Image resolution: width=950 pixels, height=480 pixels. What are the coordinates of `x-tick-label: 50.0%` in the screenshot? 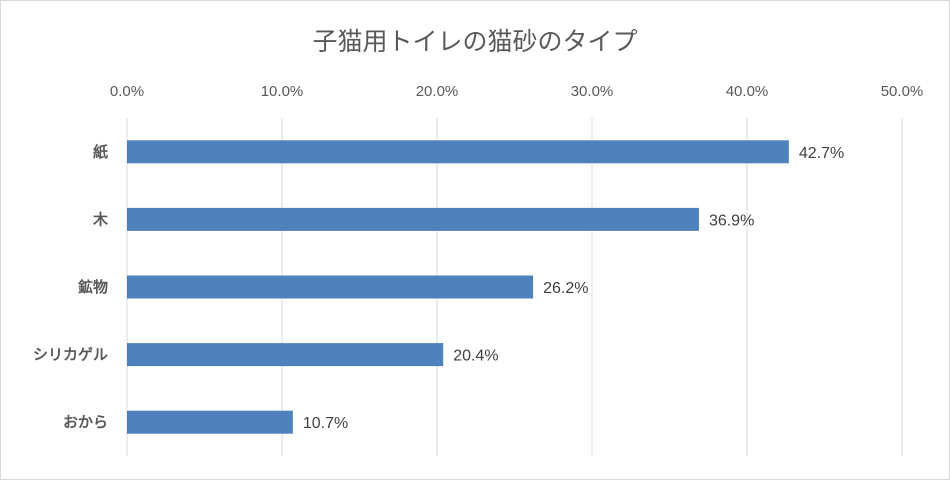 It's located at (902, 91).